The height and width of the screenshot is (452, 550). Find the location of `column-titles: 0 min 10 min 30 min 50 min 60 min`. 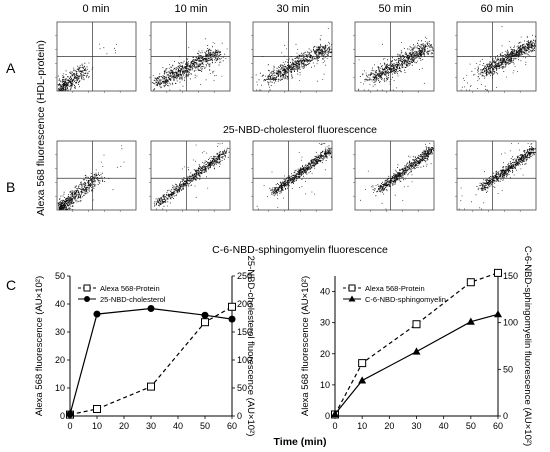

column-titles: 0 min 10 min 30 min 50 min 60 min is located at coordinates (298, 9).